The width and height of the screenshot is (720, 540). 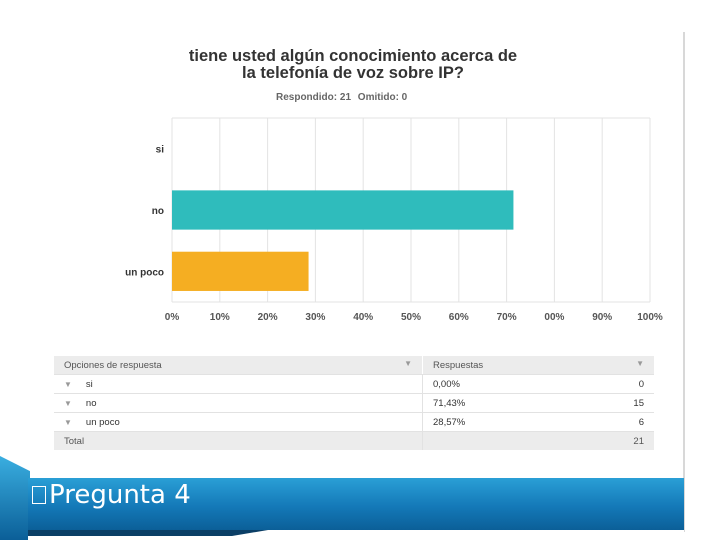 I want to click on answered-count: Respondido: 21, so click(x=314, y=97).